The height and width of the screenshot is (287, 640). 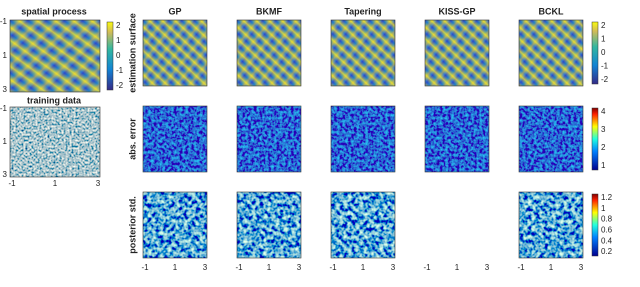 I want to click on colorbar-tick-label: 3, so click(x=603, y=129).